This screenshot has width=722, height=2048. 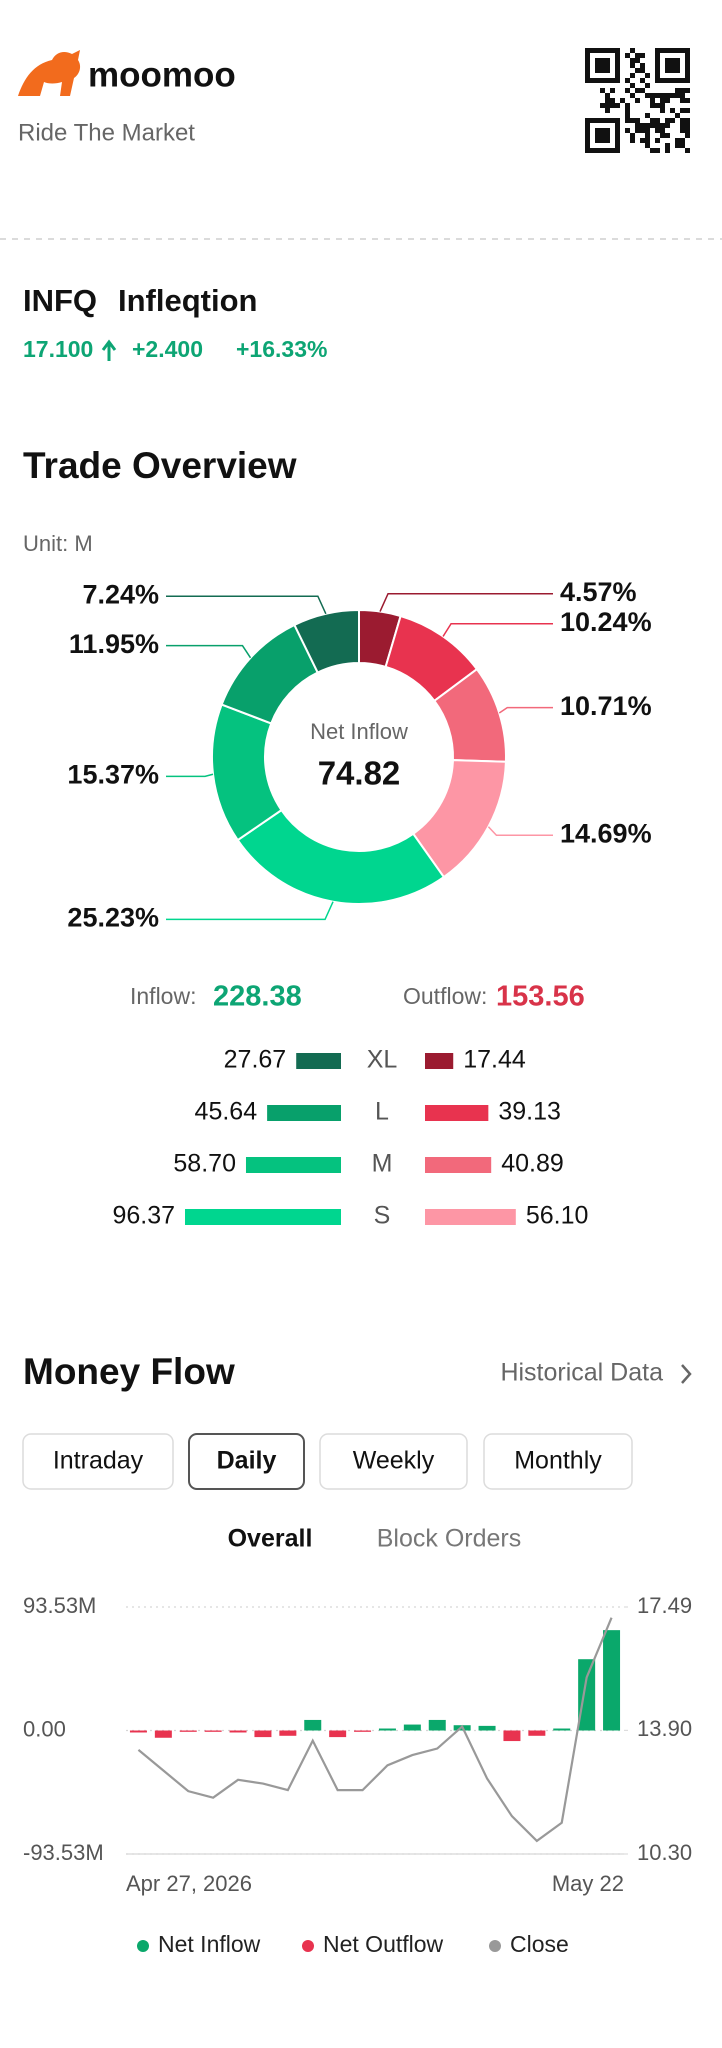 What do you see at coordinates (359, 731) in the screenshot?
I see `donut-center-label: Net Inflow` at bounding box center [359, 731].